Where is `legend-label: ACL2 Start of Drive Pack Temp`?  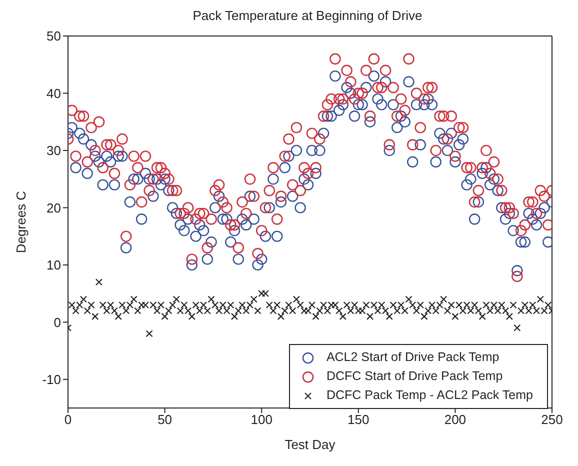
legend-label: ACL2 Start of Drive Pack Temp is located at coordinates (413, 357).